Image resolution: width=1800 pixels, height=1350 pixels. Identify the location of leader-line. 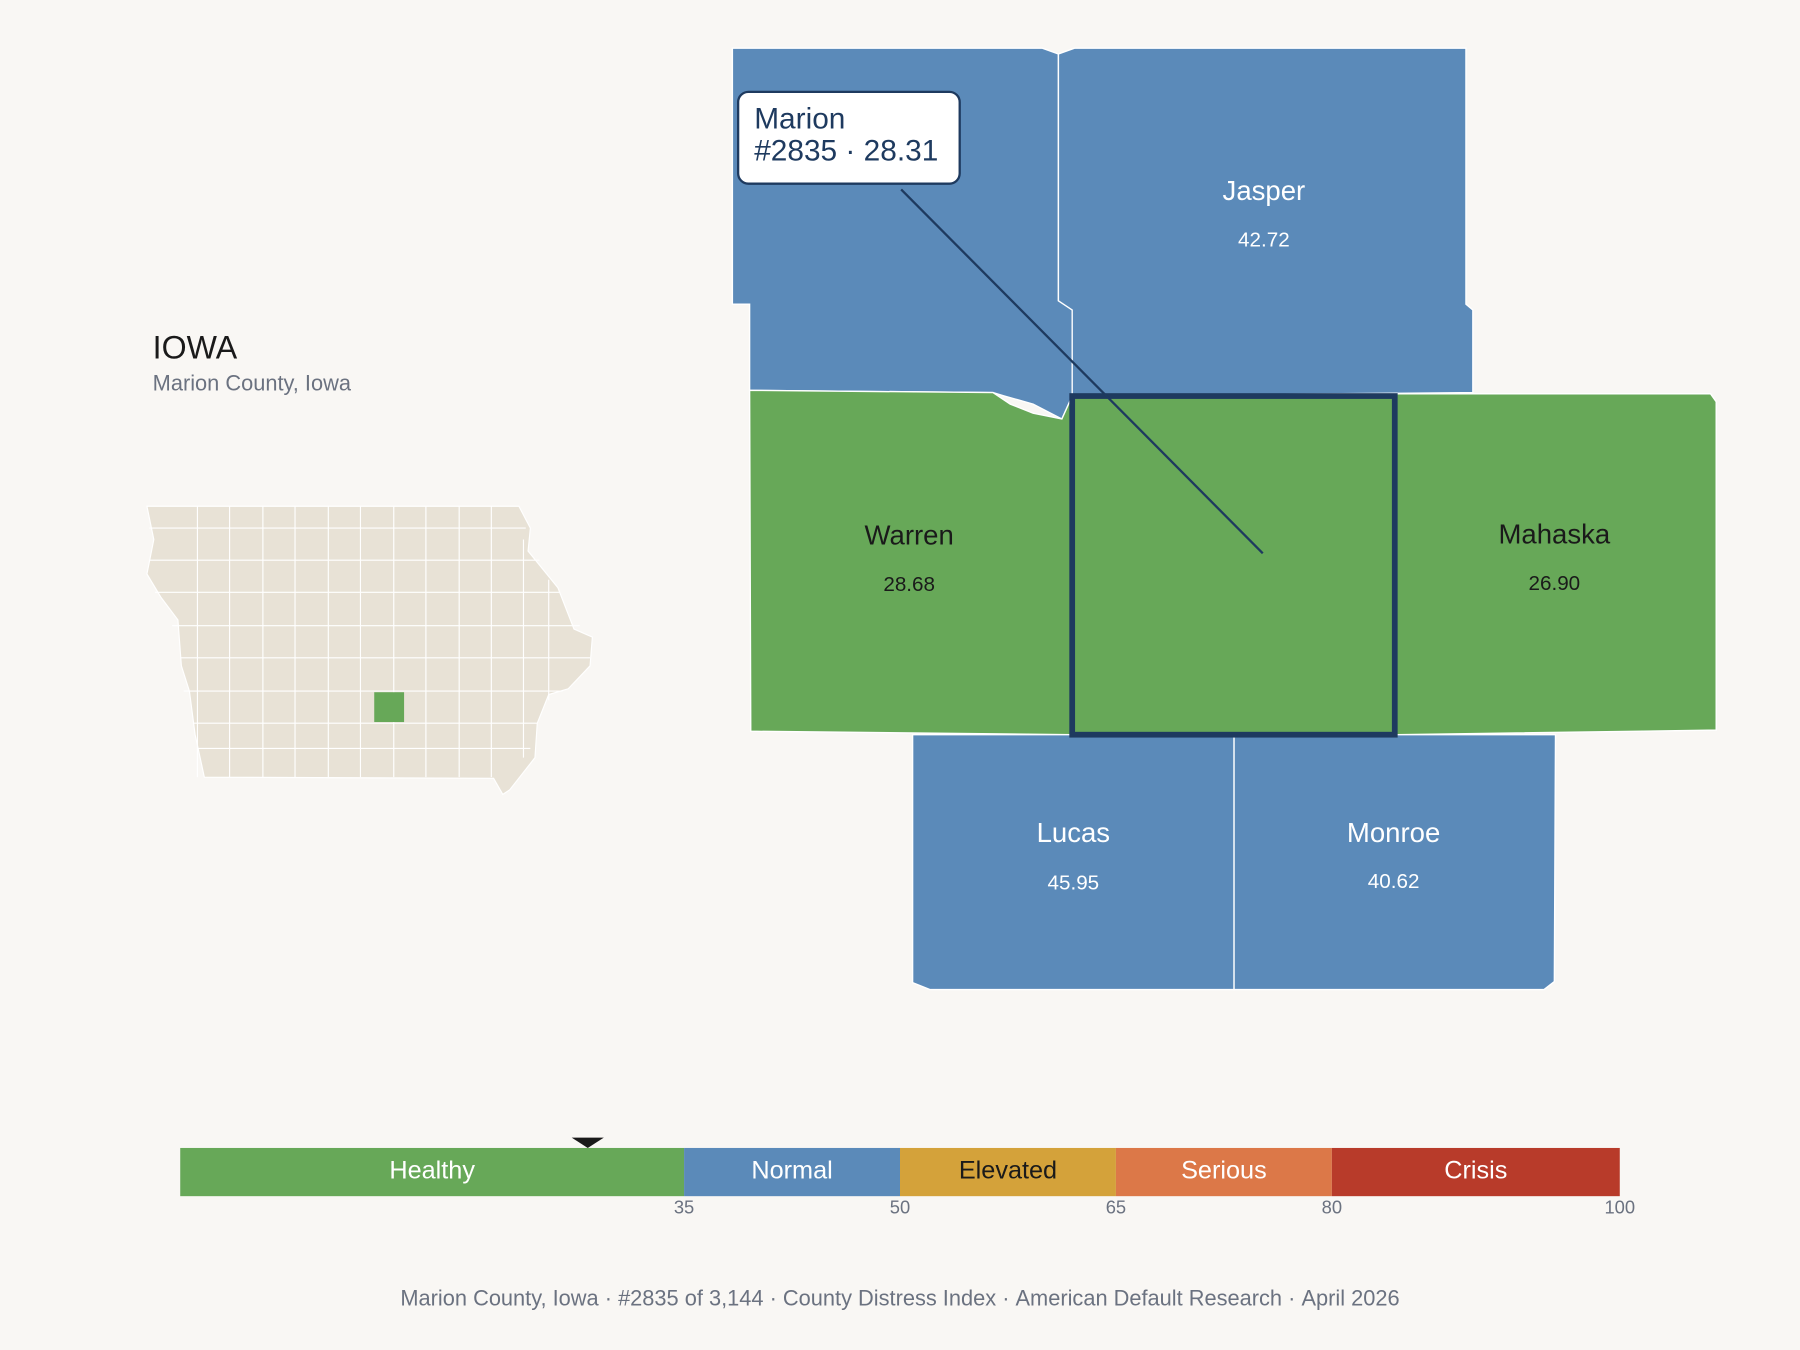
(1082, 371).